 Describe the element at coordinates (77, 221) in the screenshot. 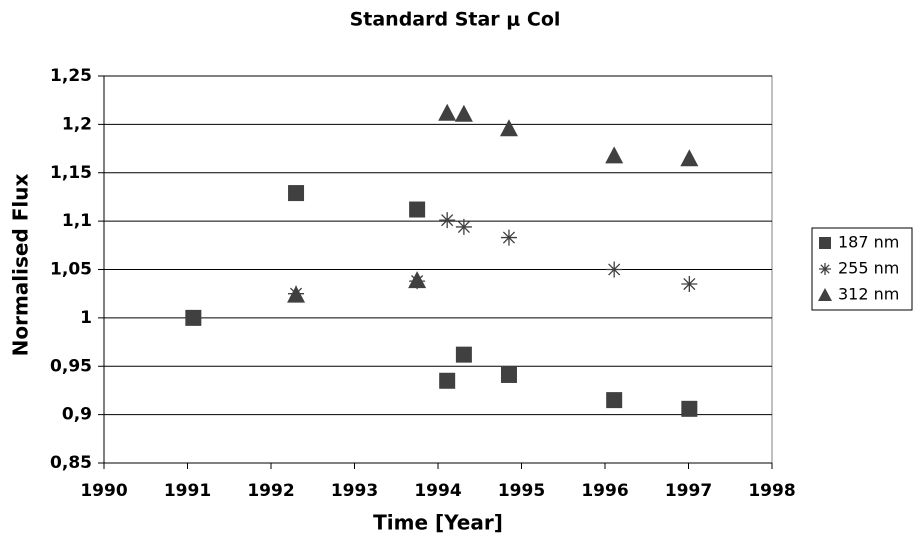

I see `y-tick-label: 1,1` at that location.